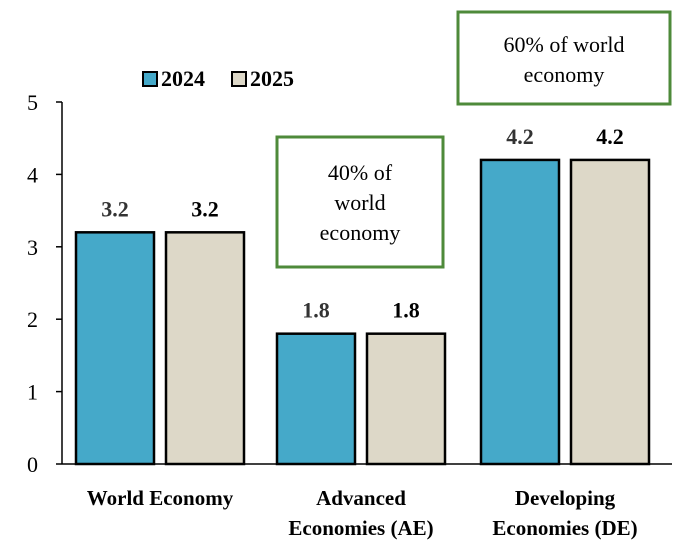 Image resolution: width=700 pixels, height=560 pixels. Describe the element at coordinates (360, 528) in the screenshot. I see `x-category-label: Economies (AE)` at that location.